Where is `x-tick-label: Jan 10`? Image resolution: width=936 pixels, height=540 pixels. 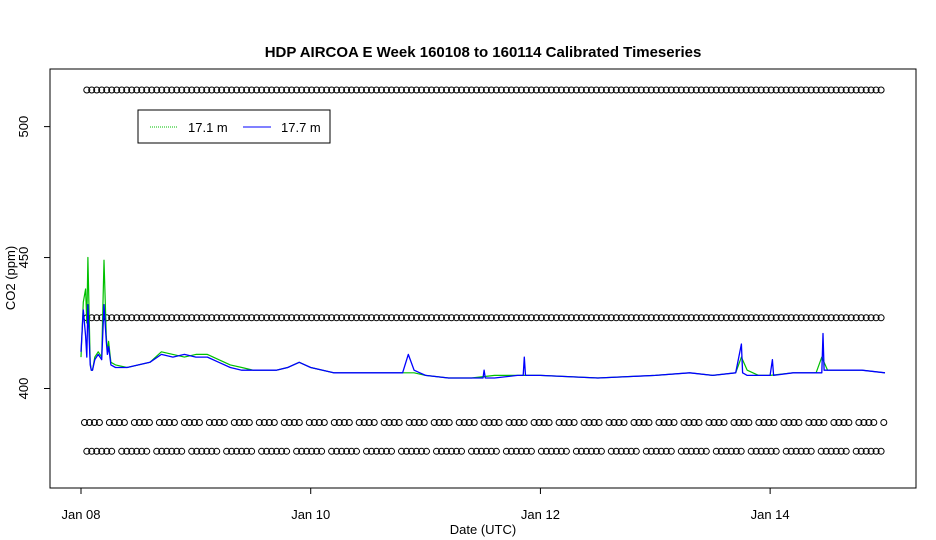
x-tick-label: Jan 10 is located at coordinates (310, 514).